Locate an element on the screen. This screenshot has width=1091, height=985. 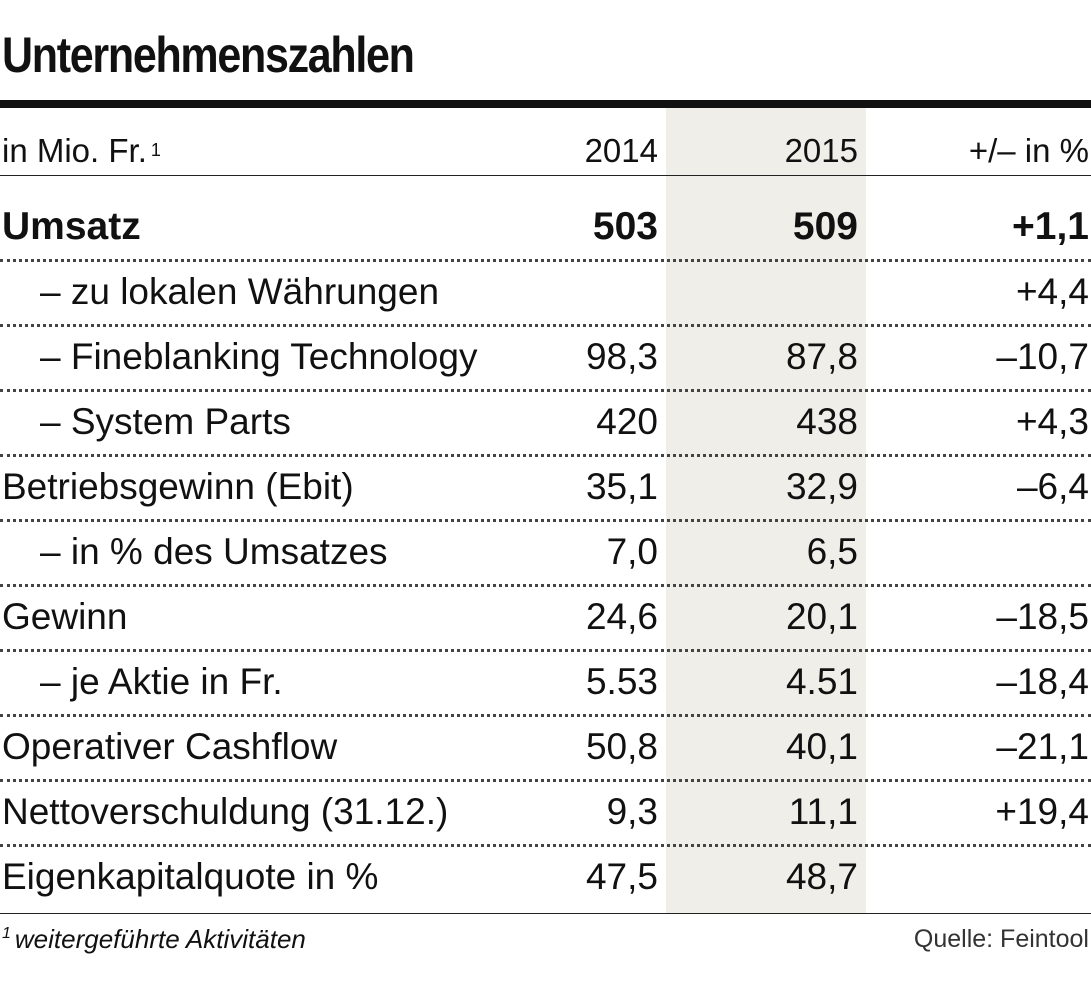
value-2014: 420 is located at coordinates (627, 421).